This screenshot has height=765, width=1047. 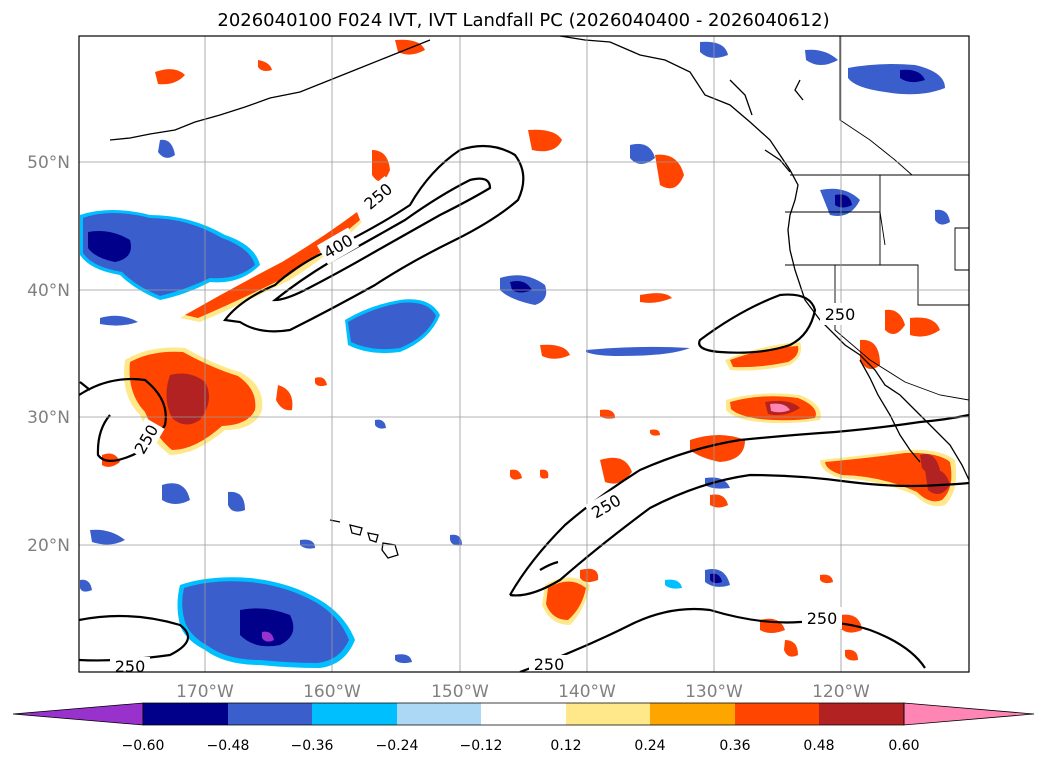 I want to click on lat-label-30n: 30°N, so click(x=48, y=418).